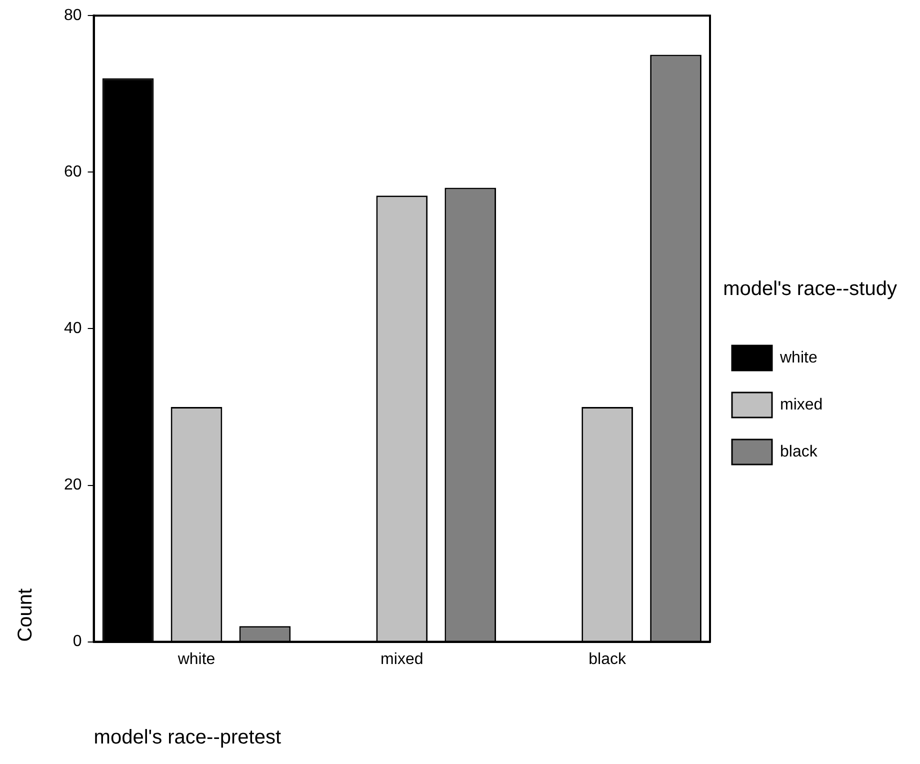  Describe the element at coordinates (73, 172) in the screenshot. I see `y-tick-label: 60` at that location.